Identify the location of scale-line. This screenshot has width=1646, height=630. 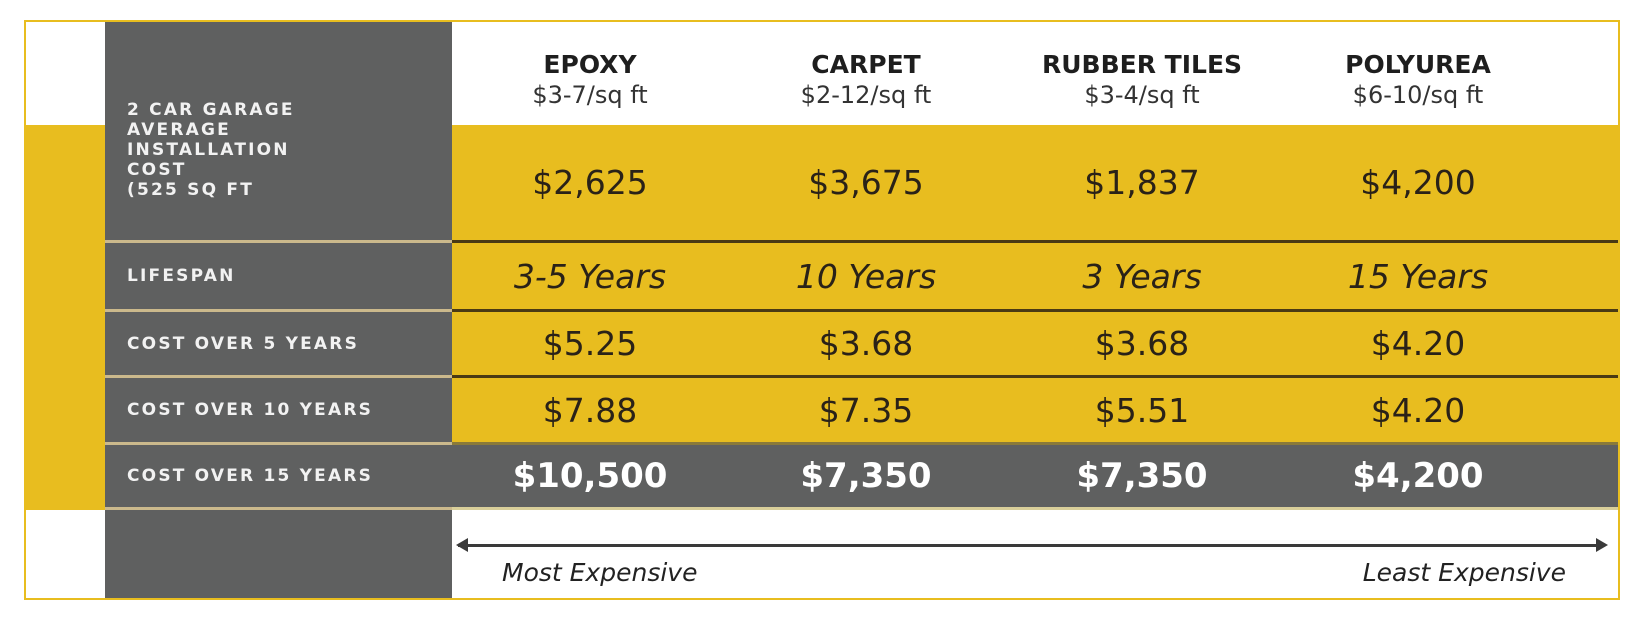
(1029, 545).